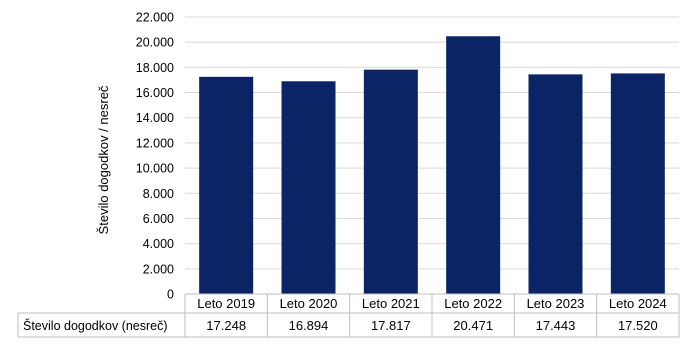  What do you see at coordinates (158, 219) in the screenshot?
I see `y-tick-label: 6.000` at bounding box center [158, 219].